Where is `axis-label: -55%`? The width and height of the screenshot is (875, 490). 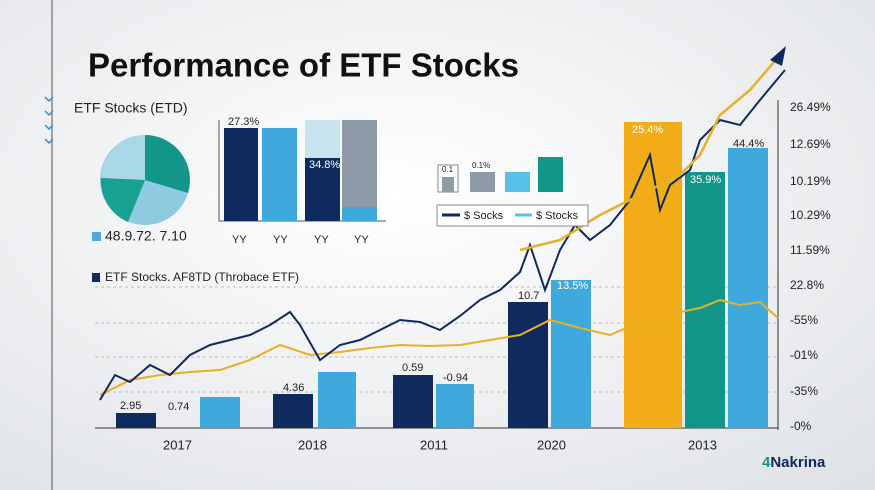 axis-label: -55% is located at coordinates (804, 320).